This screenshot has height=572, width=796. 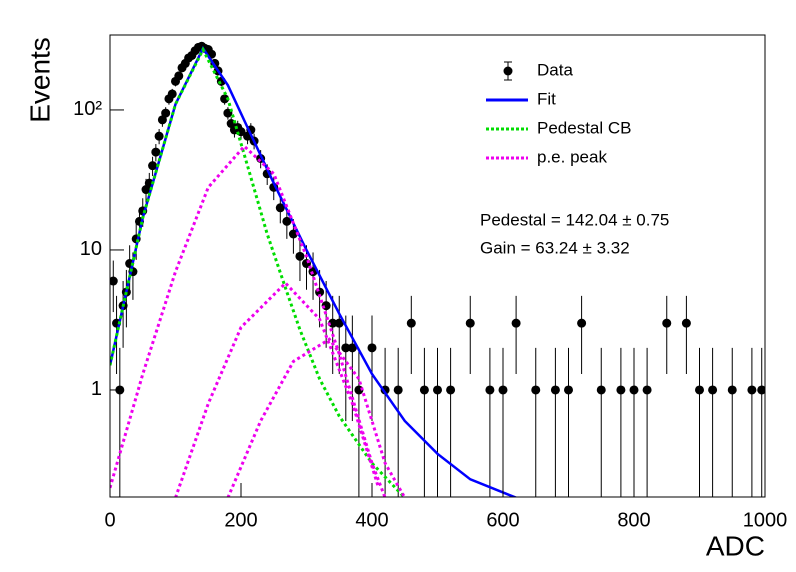 I want to click on legend-label: Data, so click(x=555, y=69).